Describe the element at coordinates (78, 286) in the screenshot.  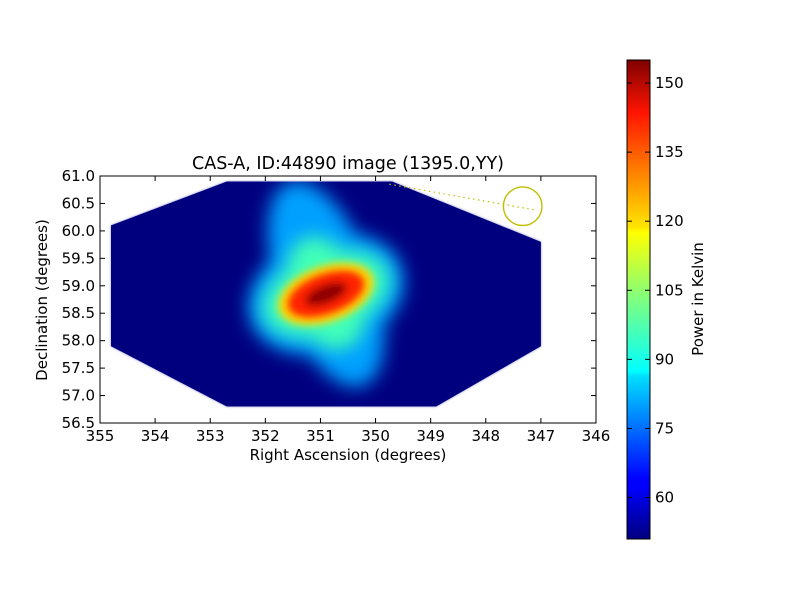
I see `y-tick-label: 59.0` at that location.